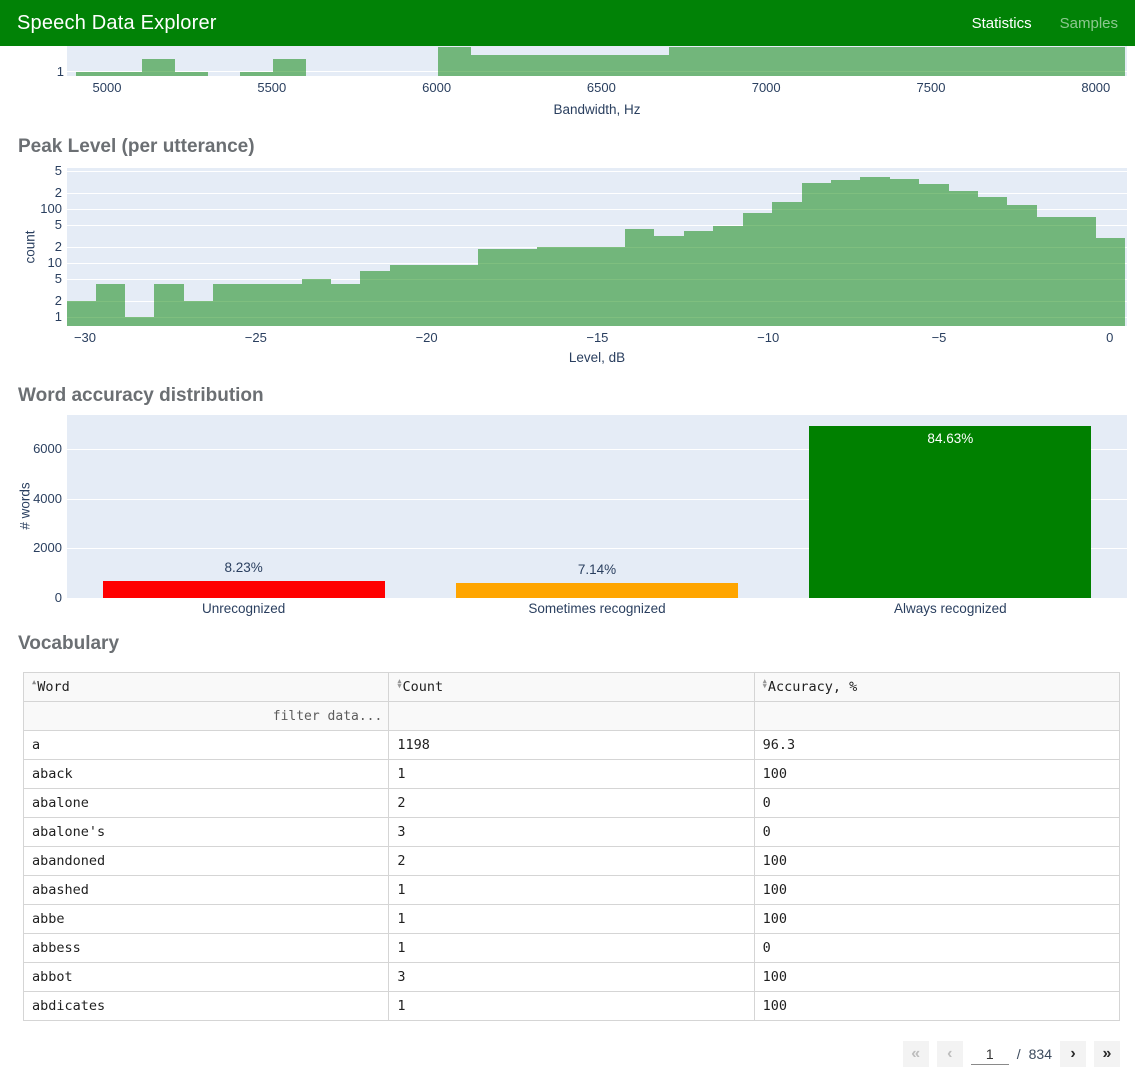 This screenshot has height=1077, width=1135. I want to click on next-page-icon: ›, so click(1073, 1053).